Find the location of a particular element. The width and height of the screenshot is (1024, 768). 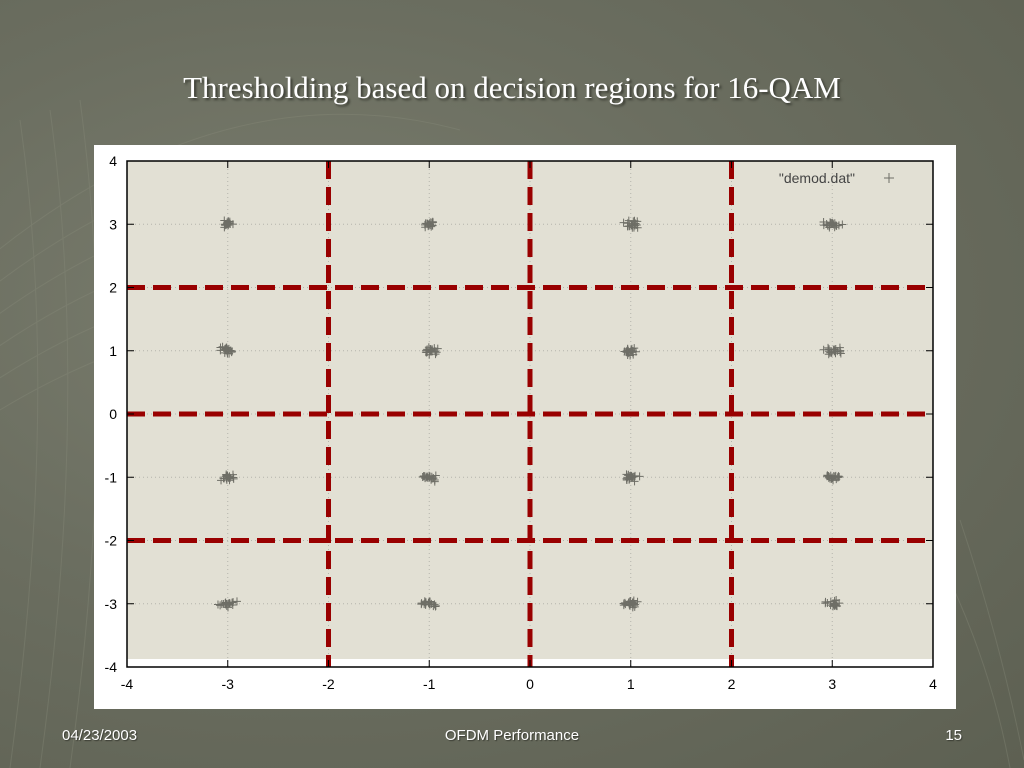

y-tick-label: -4 is located at coordinates (111, 667).